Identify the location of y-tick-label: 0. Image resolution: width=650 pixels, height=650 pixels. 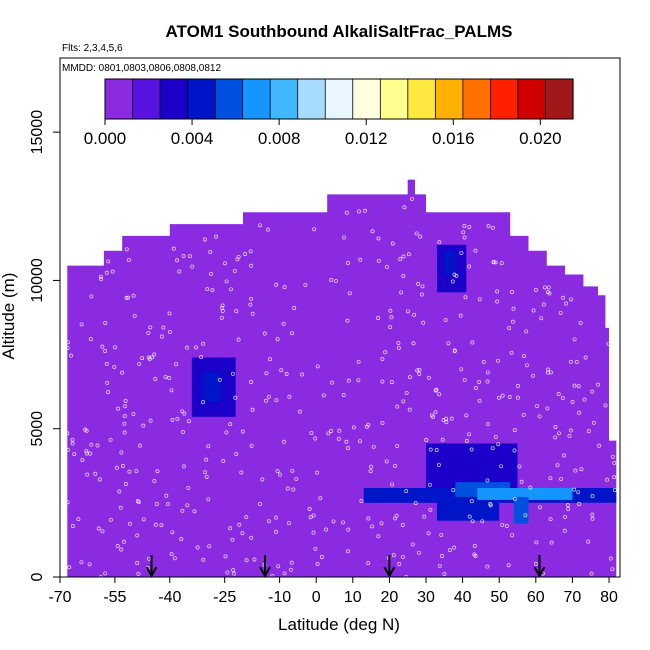
(37, 576).